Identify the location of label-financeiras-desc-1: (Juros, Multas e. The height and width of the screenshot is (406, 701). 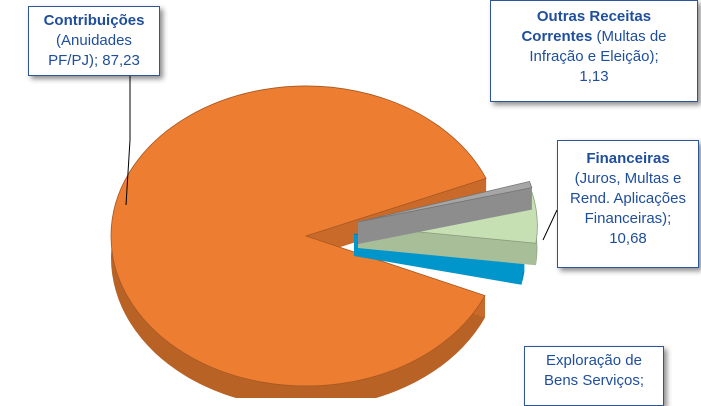
(628, 179).